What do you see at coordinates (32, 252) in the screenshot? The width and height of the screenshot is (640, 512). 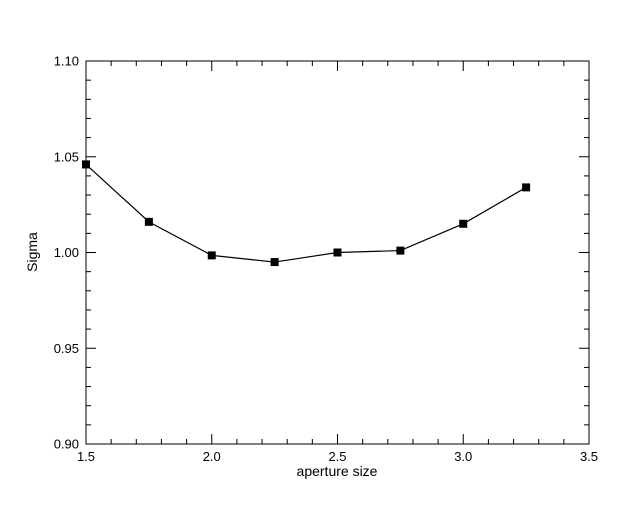 I see `y-axis-label: Sigma` at bounding box center [32, 252].